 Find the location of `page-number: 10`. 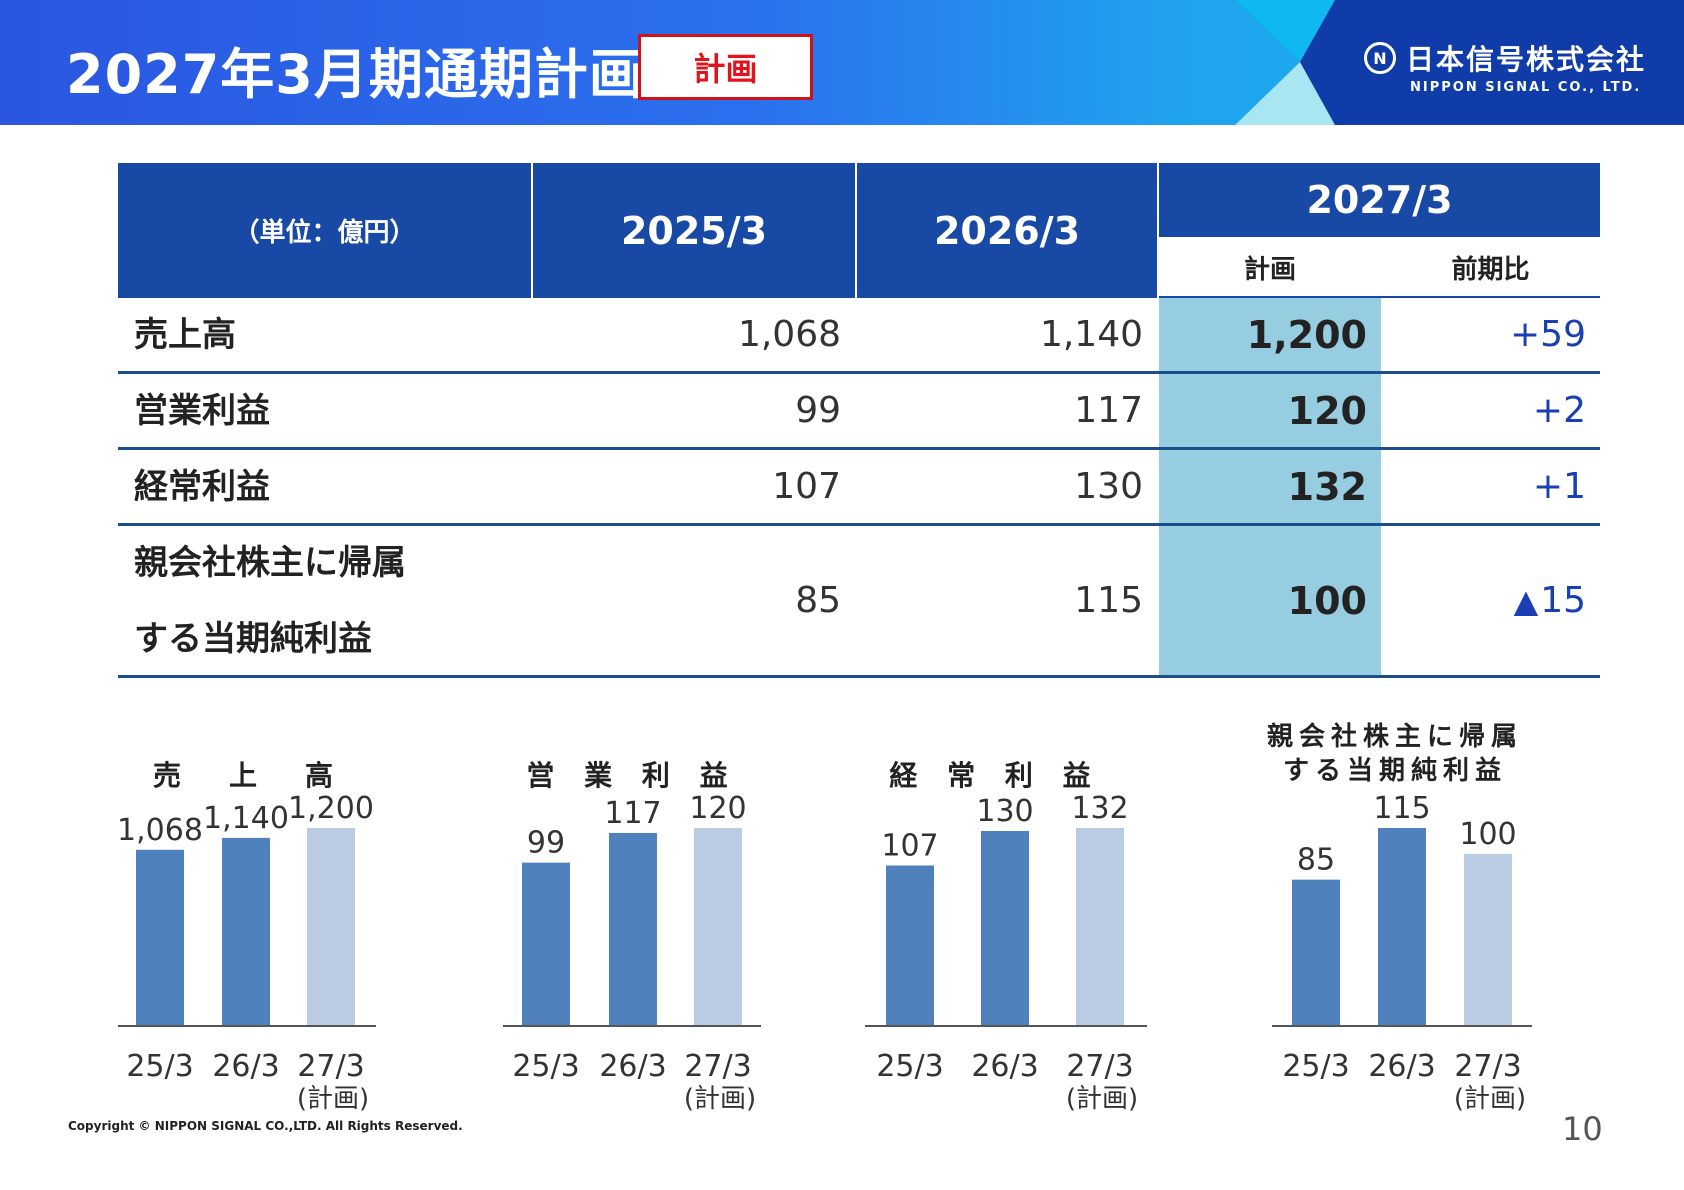

page-number: 10 is located at coordinates (1582, 1129).